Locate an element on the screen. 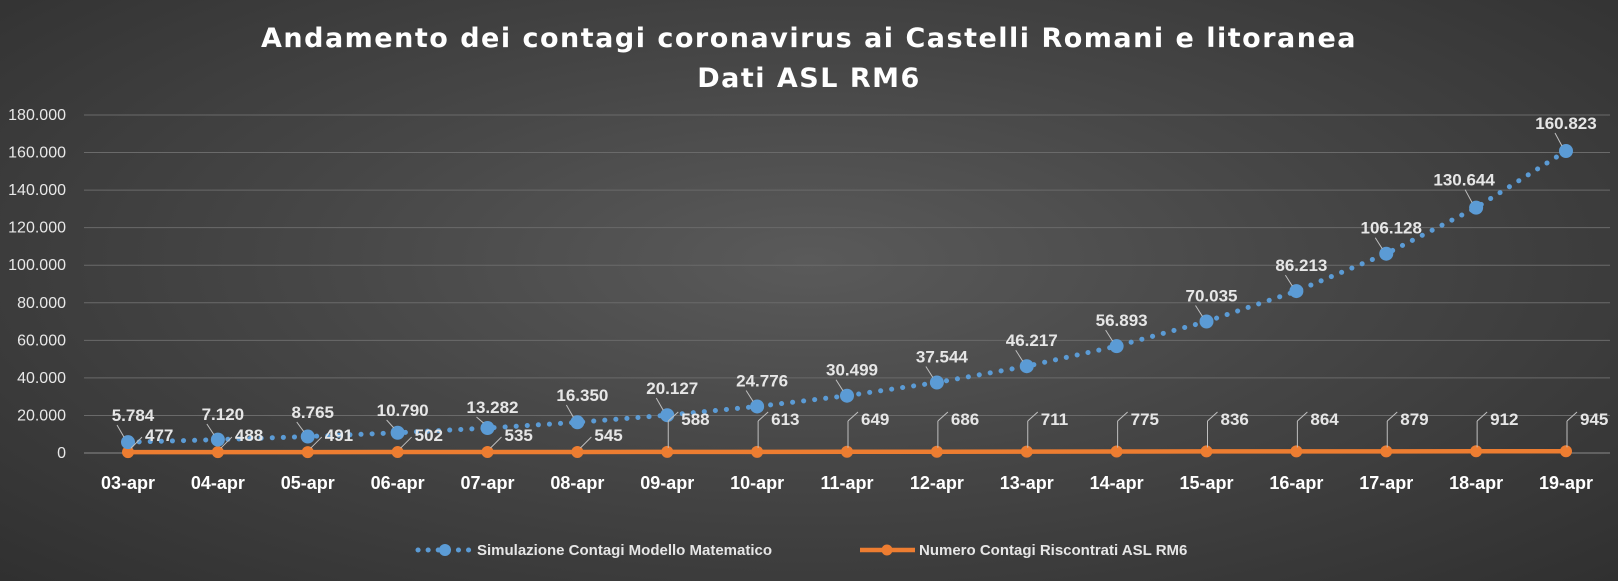 This screenshot has height=581, width=1618. data-label-riscontrati: 686 is located at coordinates (965, 419).